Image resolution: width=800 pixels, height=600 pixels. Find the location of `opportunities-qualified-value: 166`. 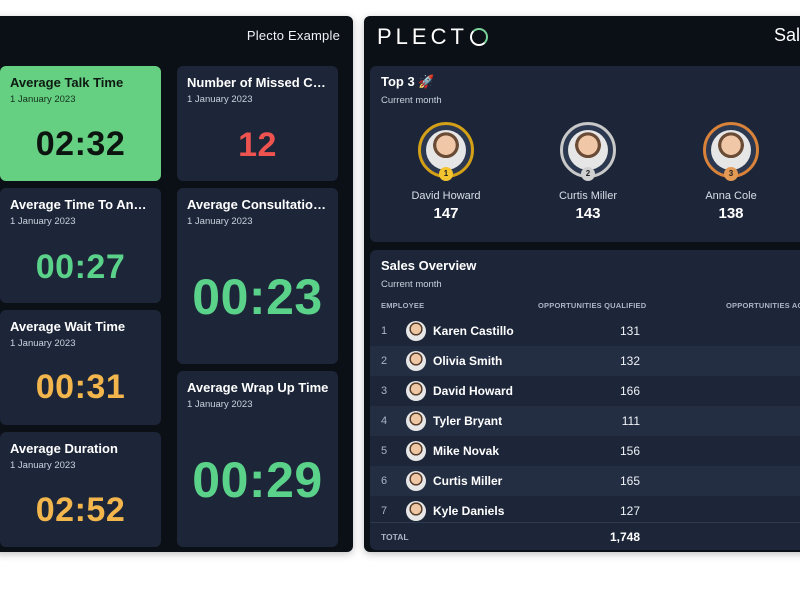

opportunities-qualified-value: 166 is located at coordinates (629, 391).